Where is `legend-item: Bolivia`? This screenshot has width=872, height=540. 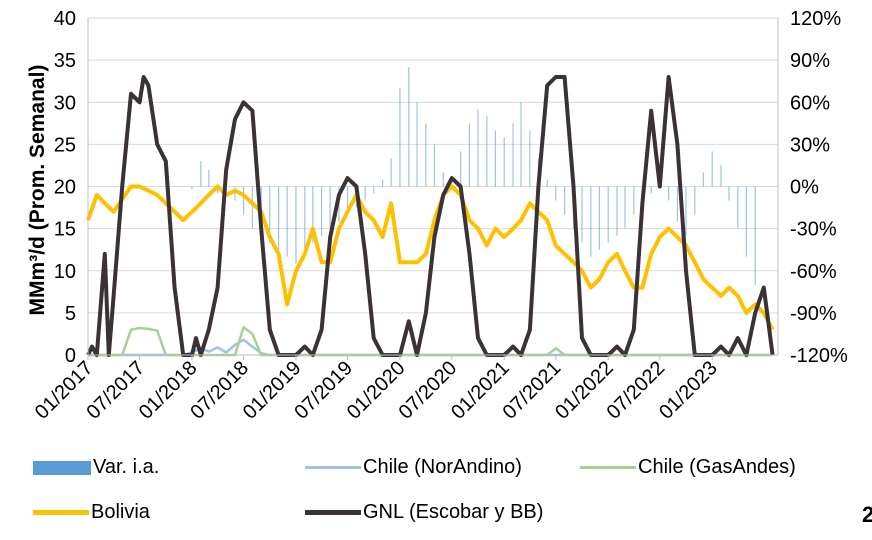
legend-item: Bolivia is located at coordinates (91, 512).